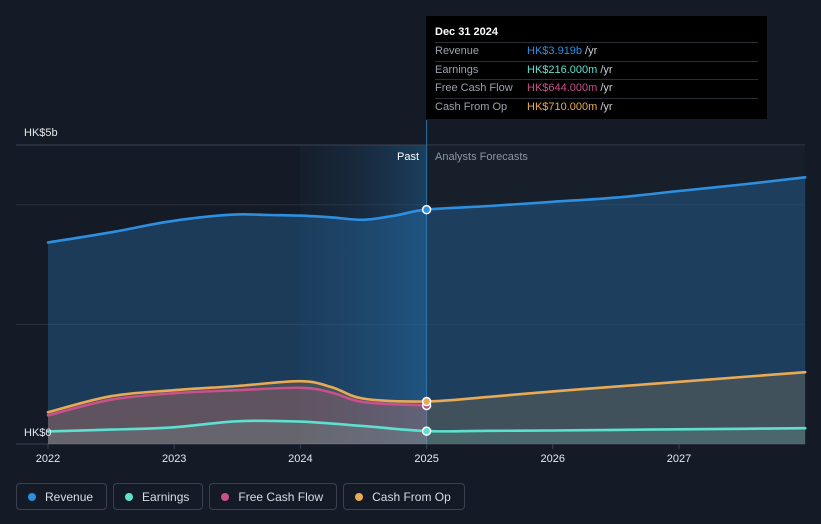  I want to click on past-highlight-region, so click(363, 294).